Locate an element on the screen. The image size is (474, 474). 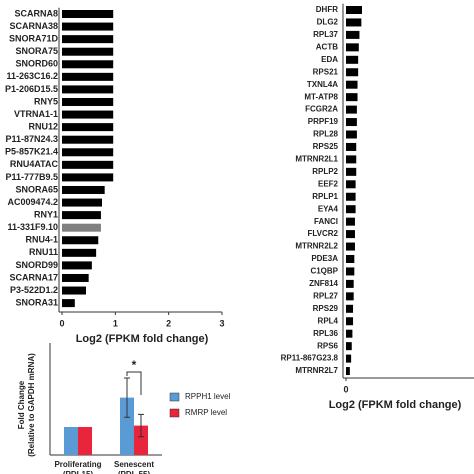
category-line: Senescent is located at coordinates (134, 464).